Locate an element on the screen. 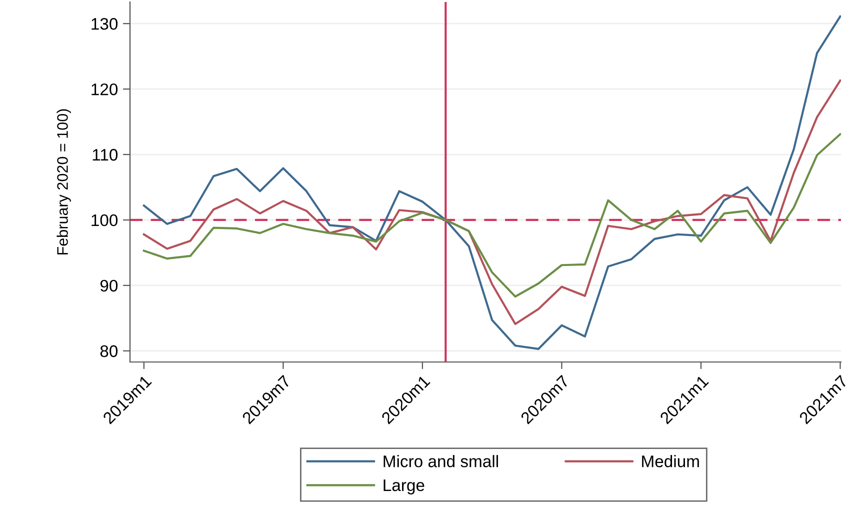 This screenshot has width=861, height=512. y-axis-title: February 2020 = 100) is located at coordinates (63, 181).